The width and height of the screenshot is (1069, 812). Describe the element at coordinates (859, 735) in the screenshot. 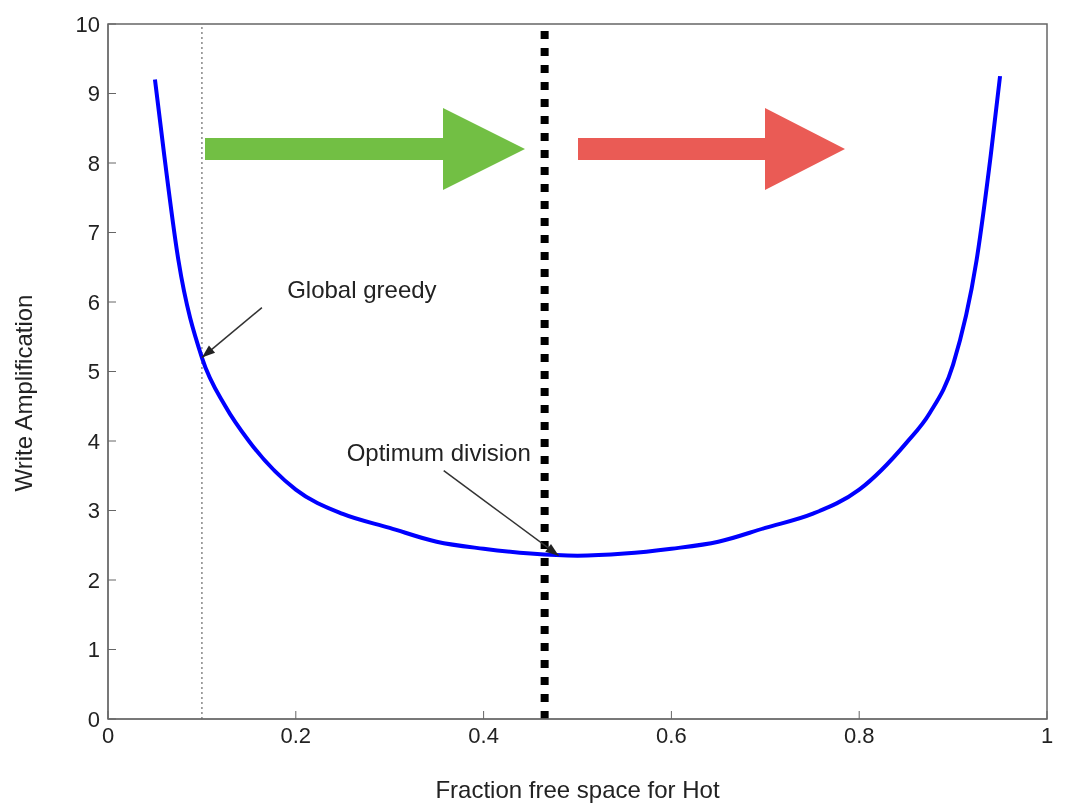

I see `x-tick-label: 0.8` at that location.